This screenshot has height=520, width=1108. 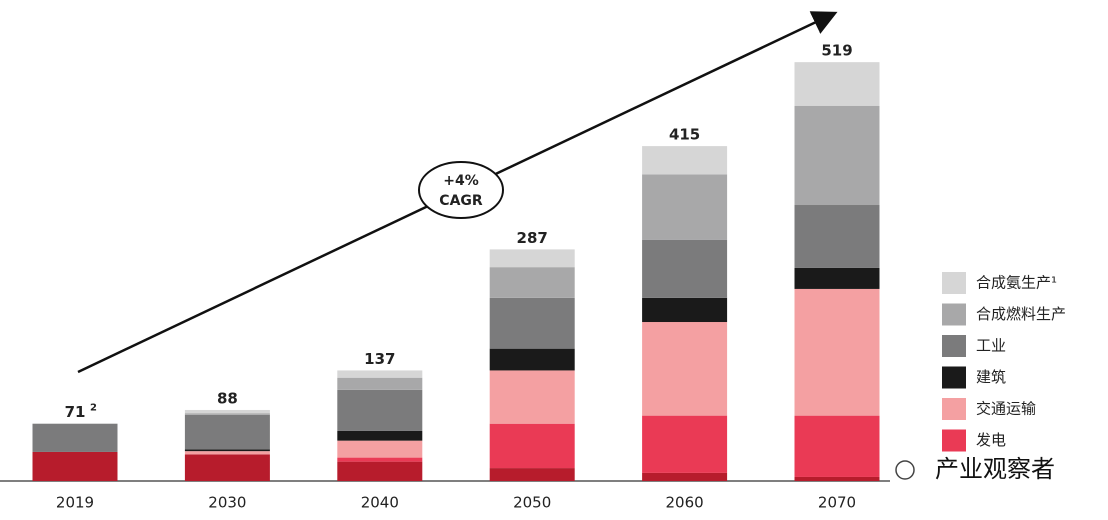 I want to click on x-tick-label: 2050, so click(x=532, y=503).